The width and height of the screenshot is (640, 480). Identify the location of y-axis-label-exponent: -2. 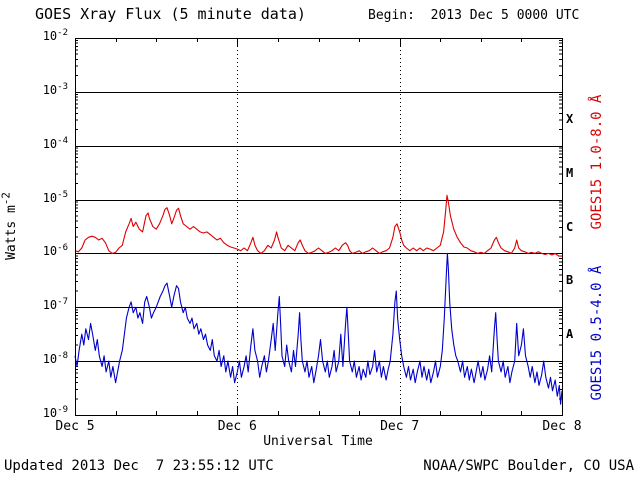
(6, 199).